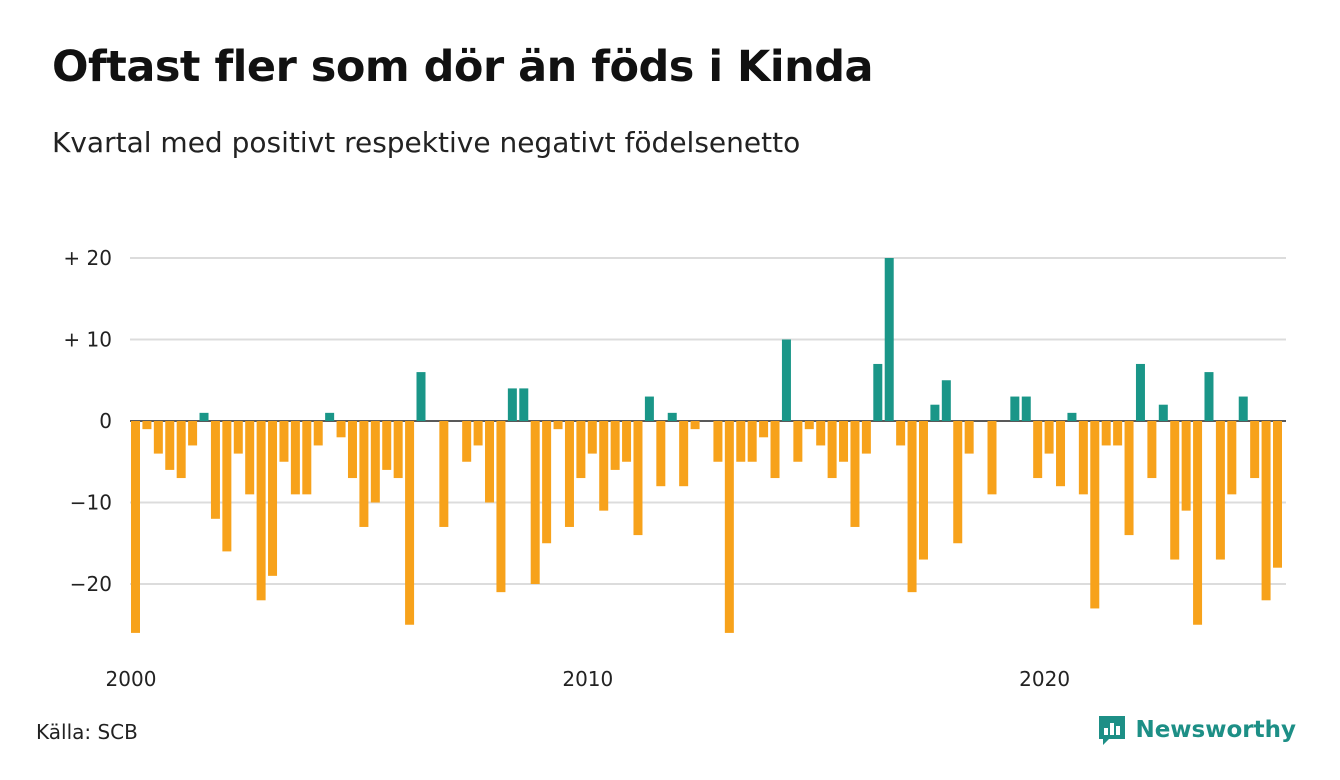 This screenshot has height=780, width=1340. What do you see at coordinates (1215, 730) in the screenshot?
I see `brand-name: Newsworthy` at bounding box center [1215, 730].